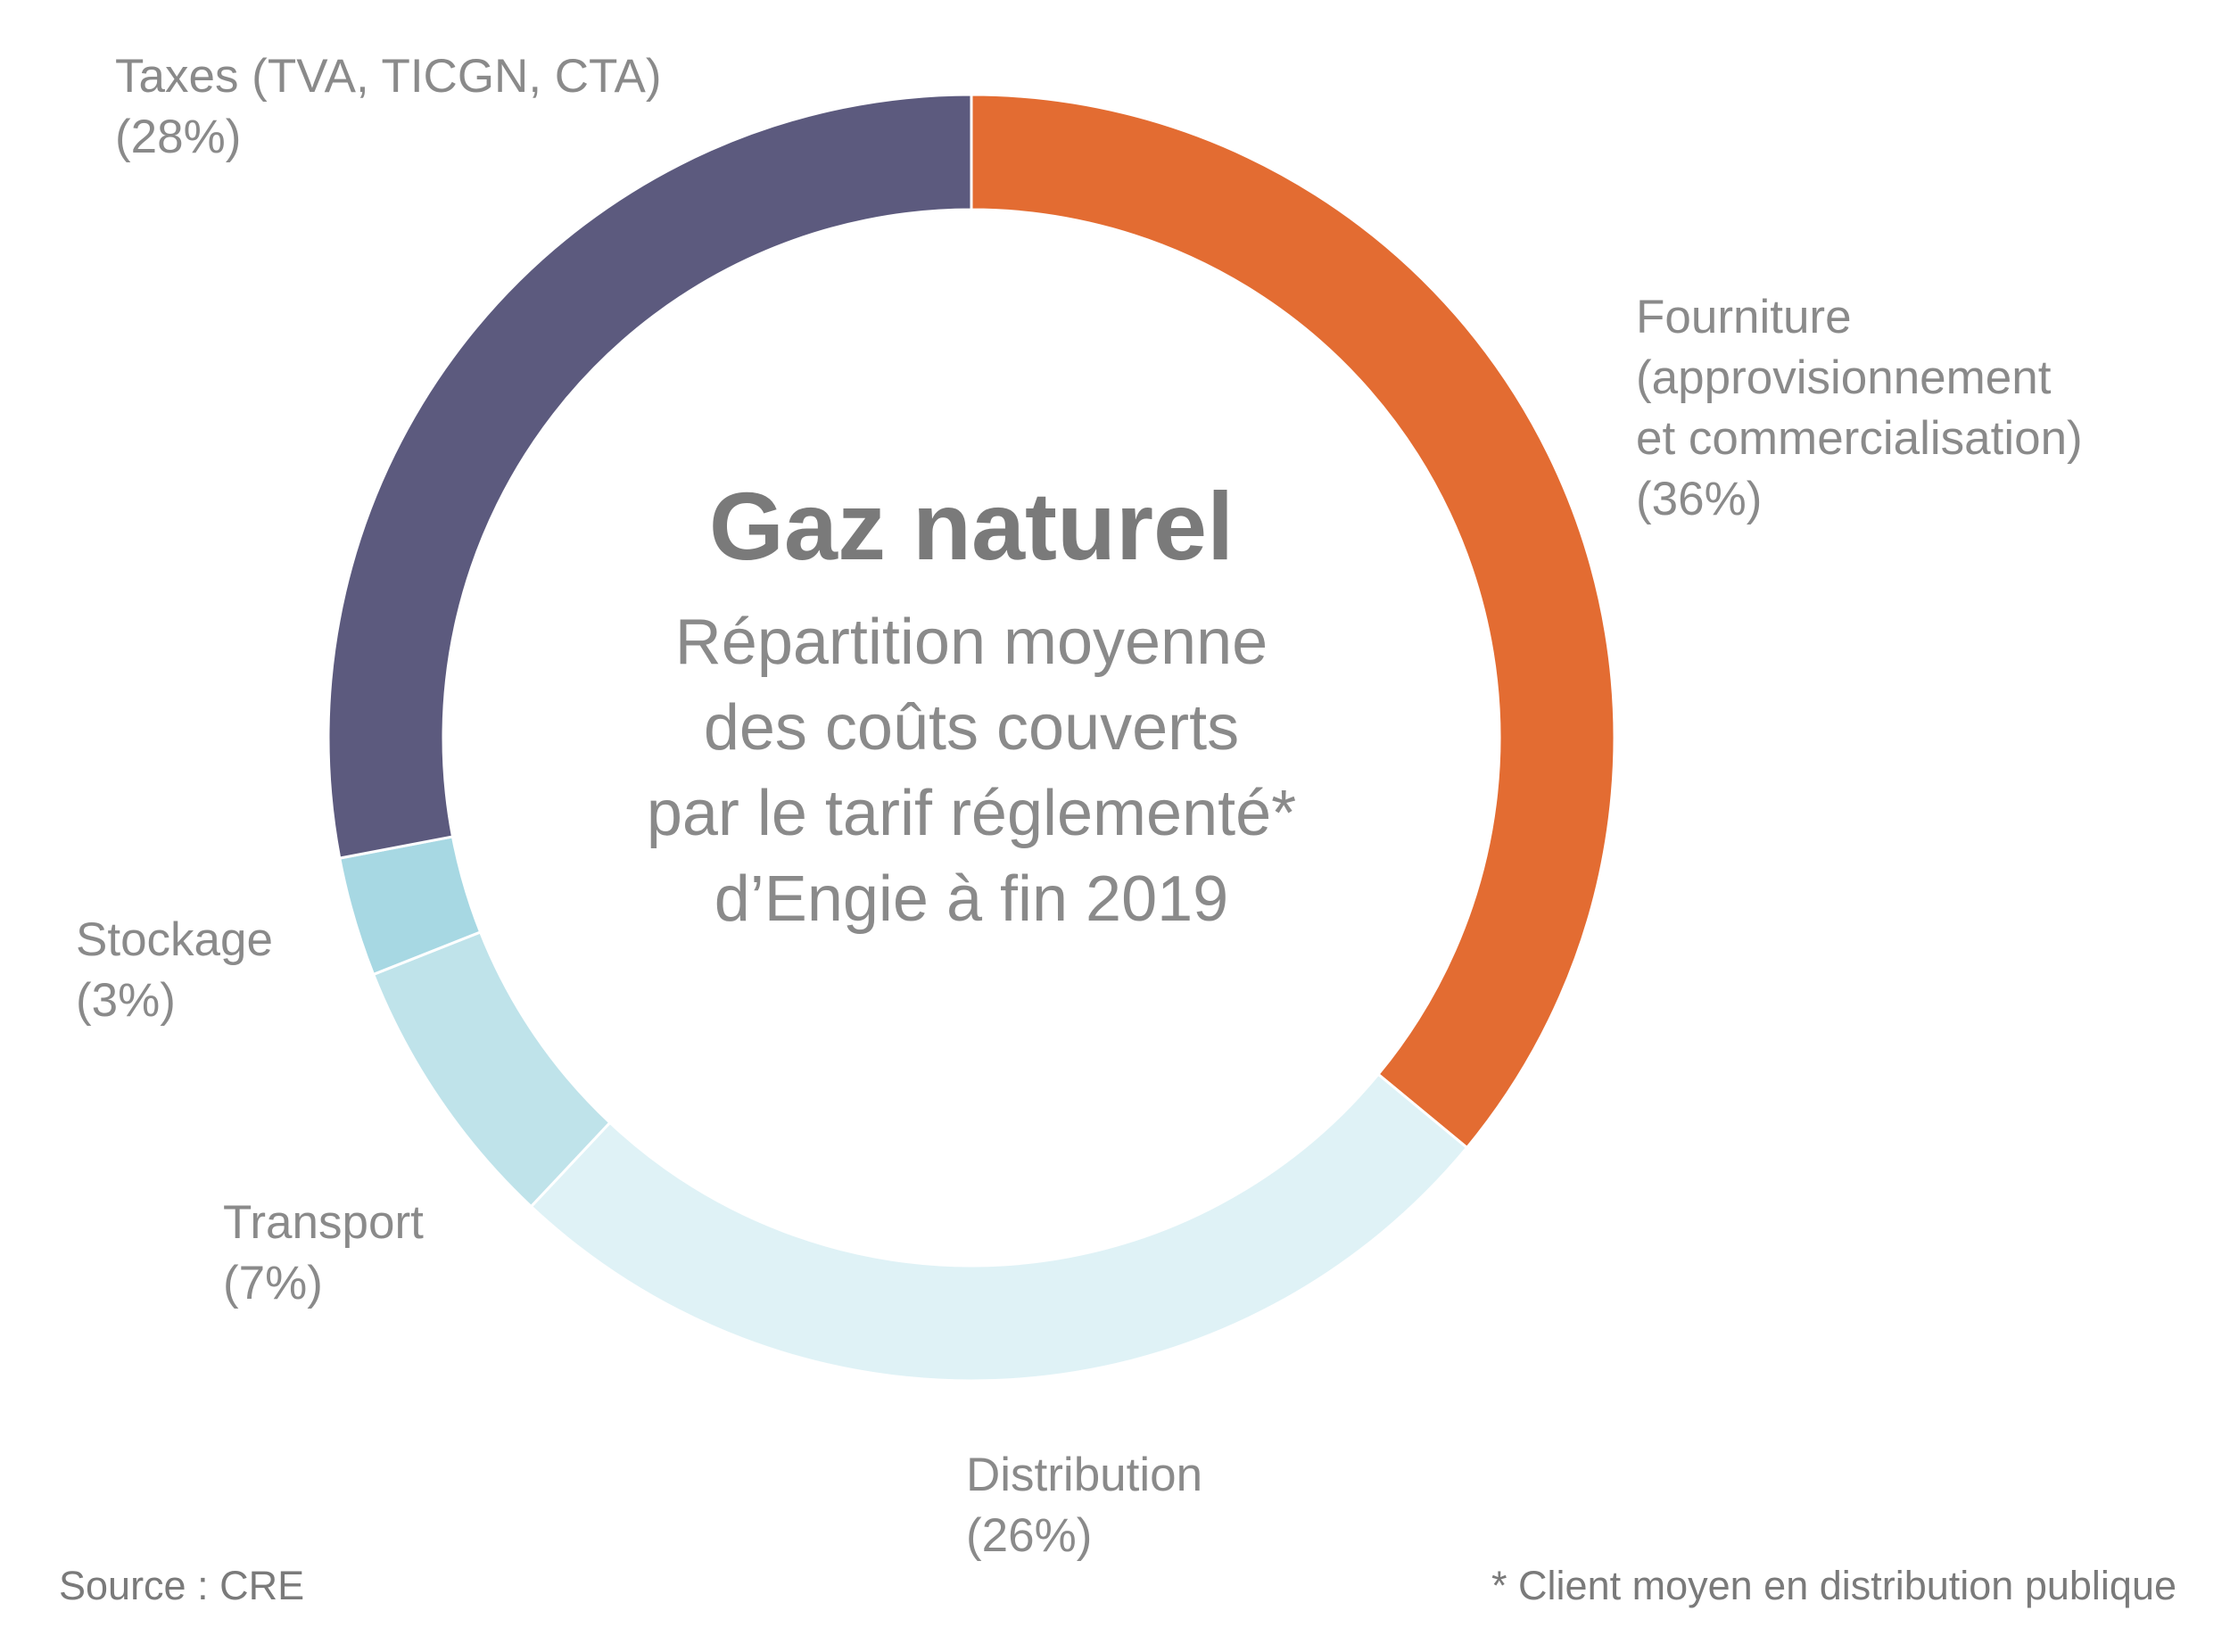 Image resolution: width=2230 pixels, height=1652 pixels. What do you see at coordinates (1084, 1475) in the screenshot?
I see `segment-label-line: Distribution` at bounding box center [1084, 1475].